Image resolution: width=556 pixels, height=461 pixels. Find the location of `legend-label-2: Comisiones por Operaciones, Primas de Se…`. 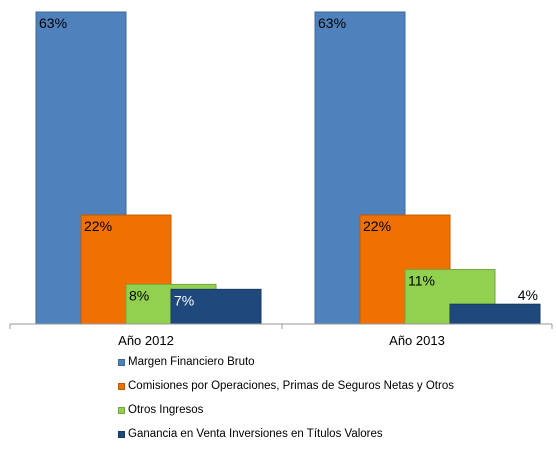

legend-label-2: Comisiones por Operaciones, Primas de Se… is located at coordinates (291, 386).